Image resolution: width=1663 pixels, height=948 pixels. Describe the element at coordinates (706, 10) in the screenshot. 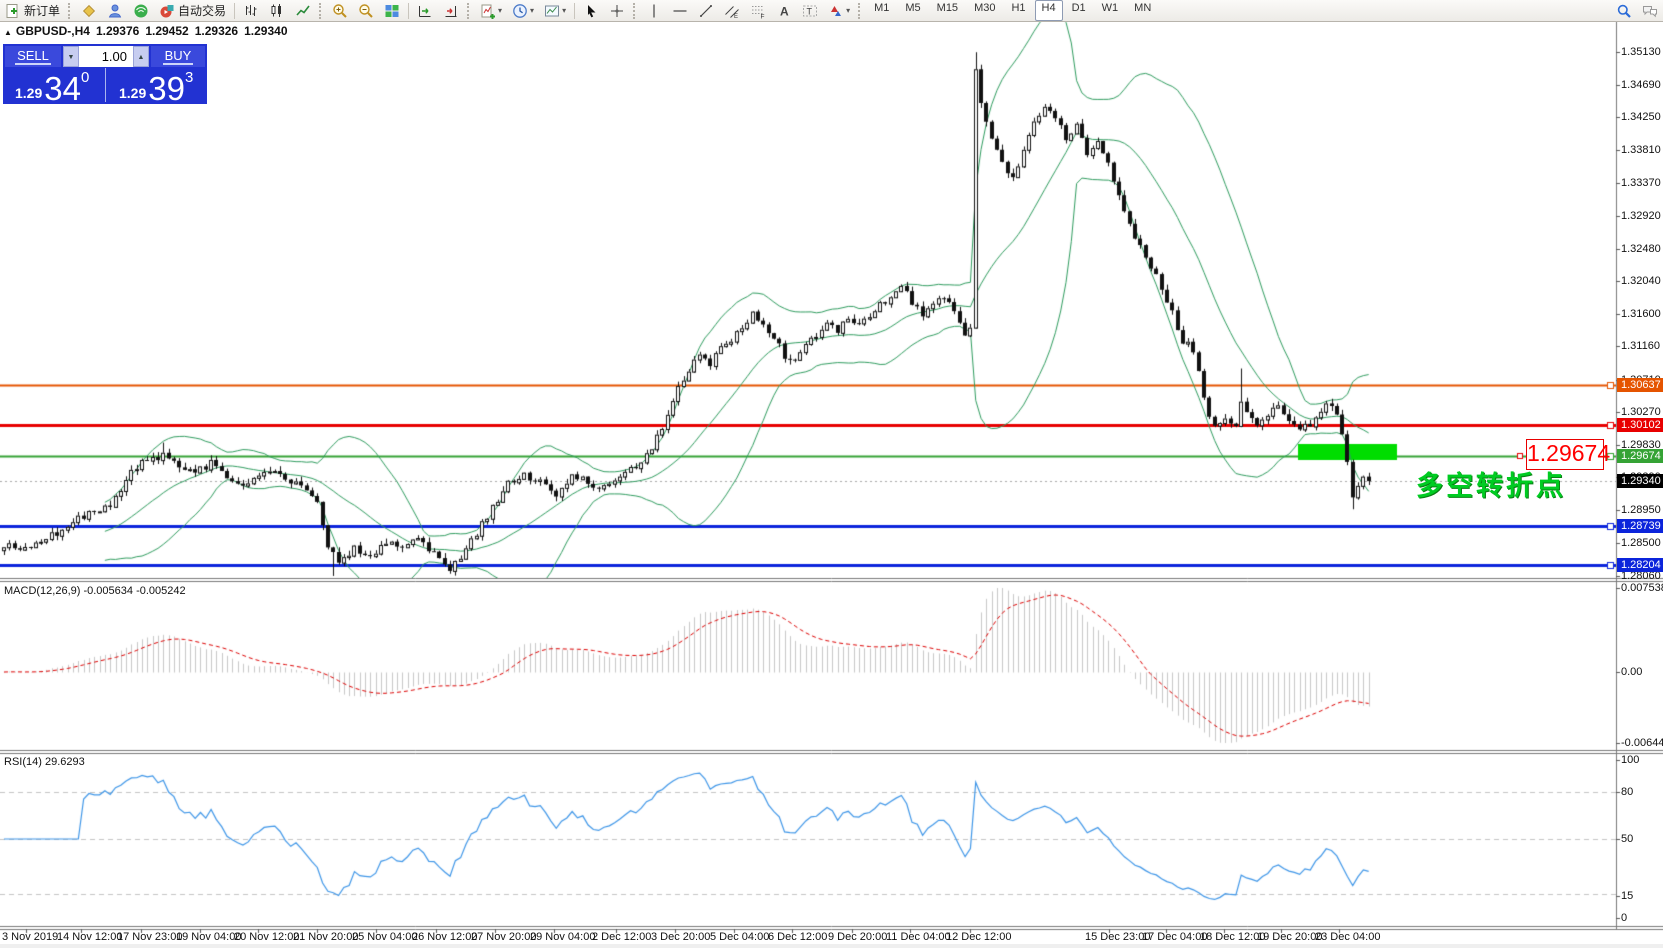

I see `trendline-button` at that location.